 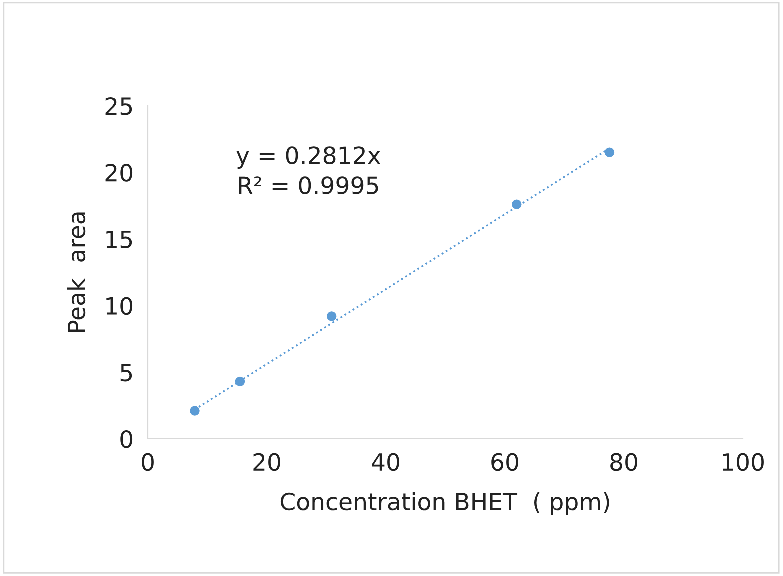 I want to click on y-tick-label: 25, so click(x=119, y=106).